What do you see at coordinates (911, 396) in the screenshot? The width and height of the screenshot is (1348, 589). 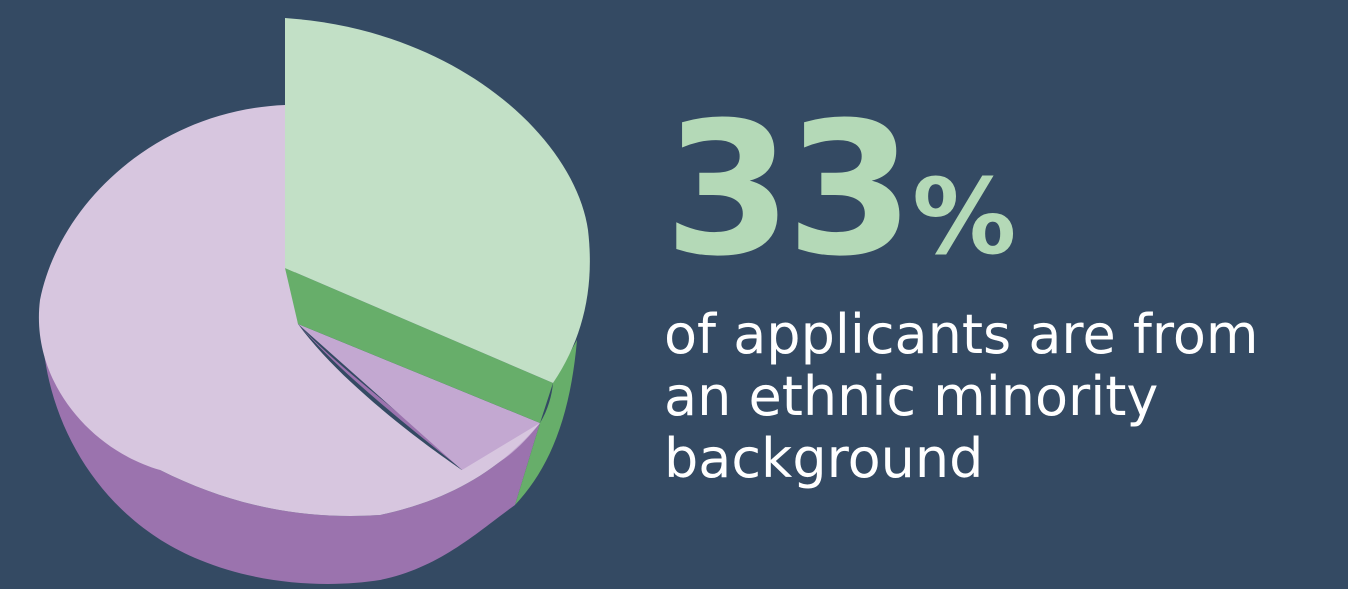 I see `caption-line: an ethnic minority` at bounding box center [911, 396].